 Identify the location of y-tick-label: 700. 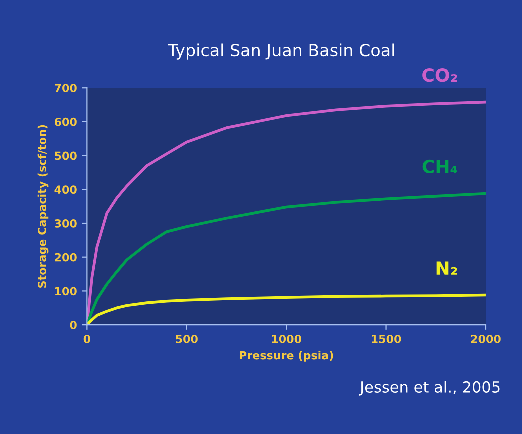
(66, 88).